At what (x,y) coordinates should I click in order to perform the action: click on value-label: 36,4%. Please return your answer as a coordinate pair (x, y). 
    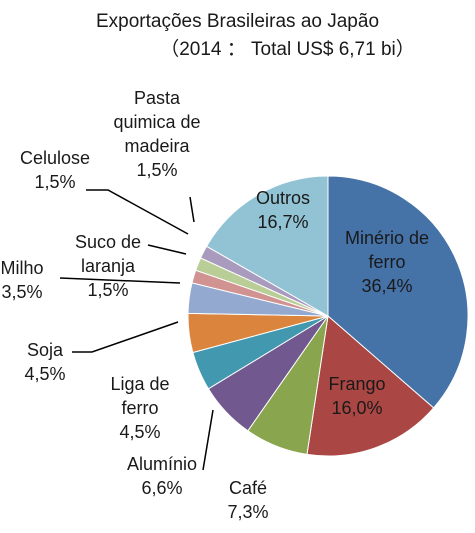
    Looking at the image, I should click on (387, 286).